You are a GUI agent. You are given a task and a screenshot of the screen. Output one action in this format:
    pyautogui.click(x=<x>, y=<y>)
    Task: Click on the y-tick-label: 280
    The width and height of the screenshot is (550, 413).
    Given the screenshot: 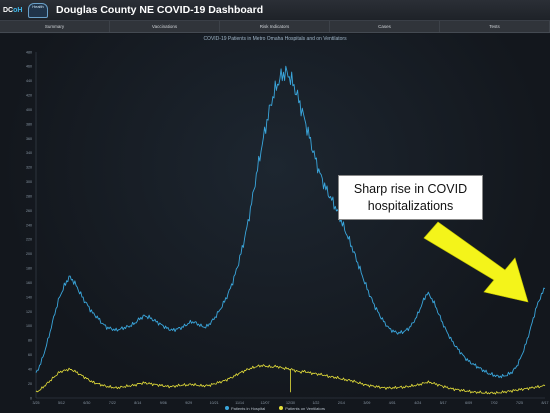 What is the action you would take?
    pyautogui.click(x=29, y=196)
    